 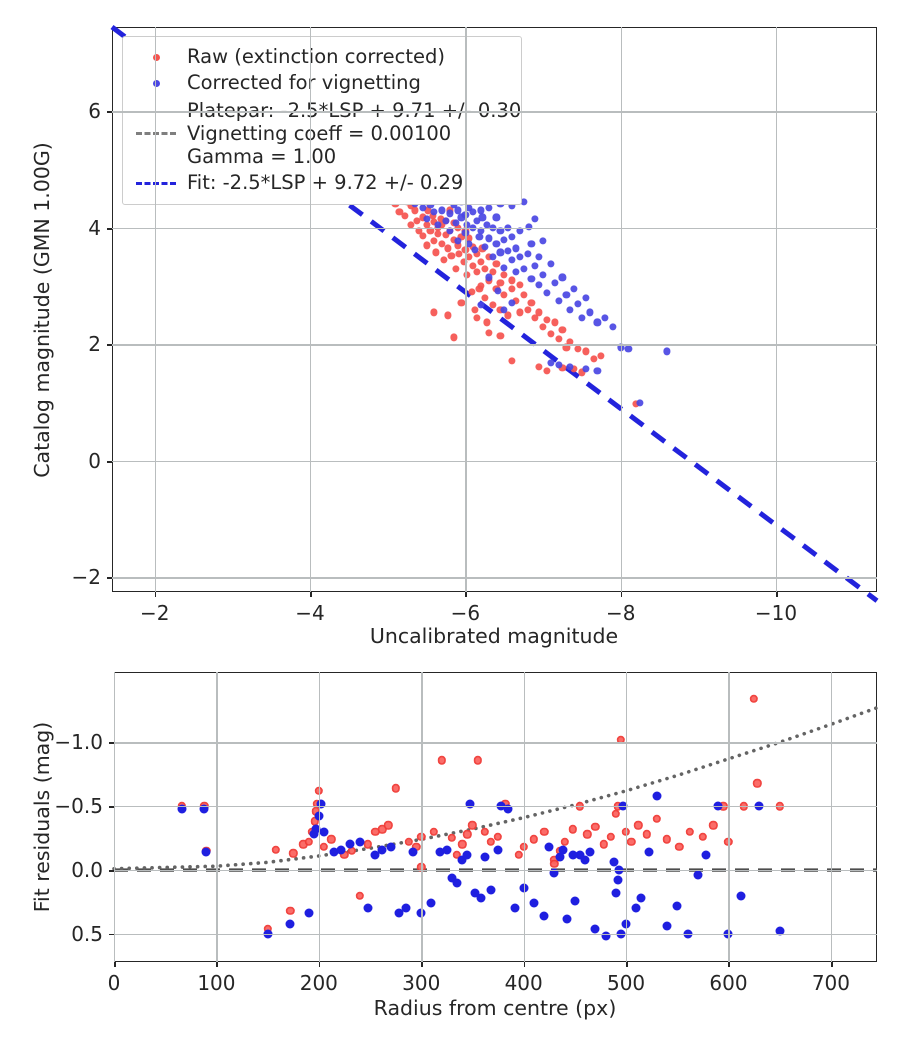 I want to click on gridline-vertical, so click(x=627, y=817).